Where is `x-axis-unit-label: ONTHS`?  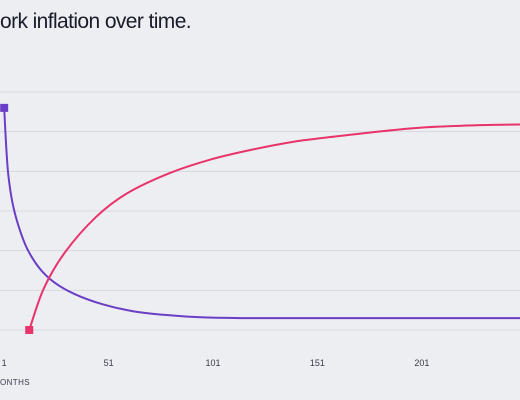 x-axis-unit-label: ONTHS is located at coordinates (15, 382).